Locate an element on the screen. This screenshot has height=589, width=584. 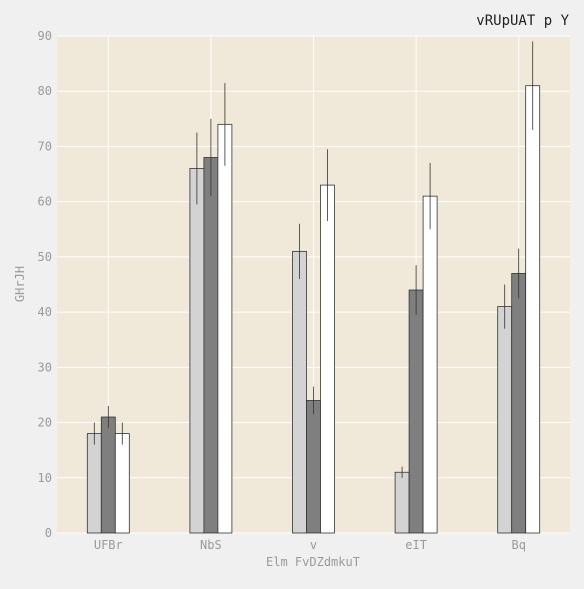
y-tick-label: 60 is located at coordinates (45, 202).